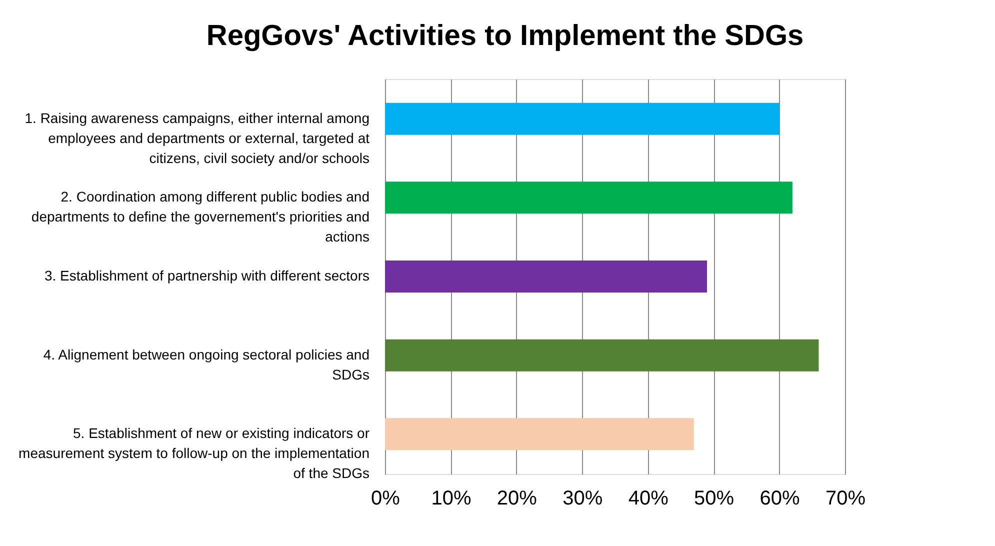  What do you see at coordinates (206, 364) in the screenshot?
I see `y-tick-label: 4. Alignement between ongoing sectoral policies and SDGs` at bounding box center [206, 364].